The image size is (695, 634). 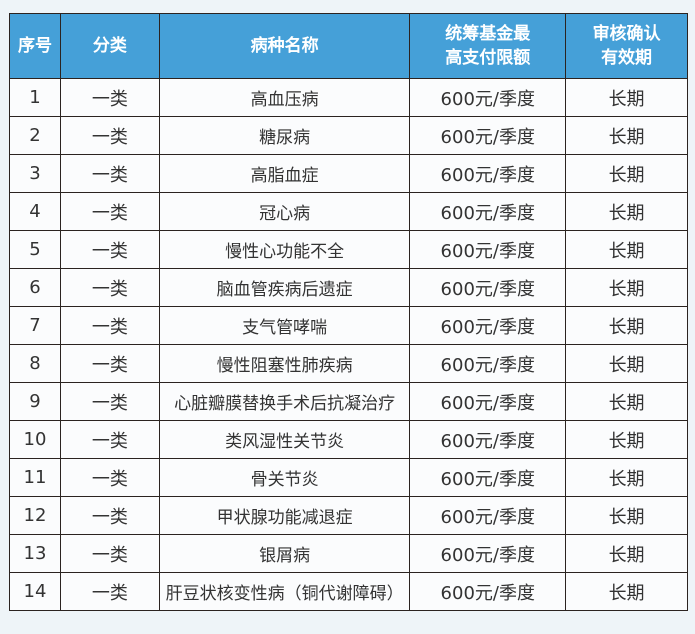 I want to click on row-disease-name: 甲状腺功能减退症, so click(x=284, y=515).